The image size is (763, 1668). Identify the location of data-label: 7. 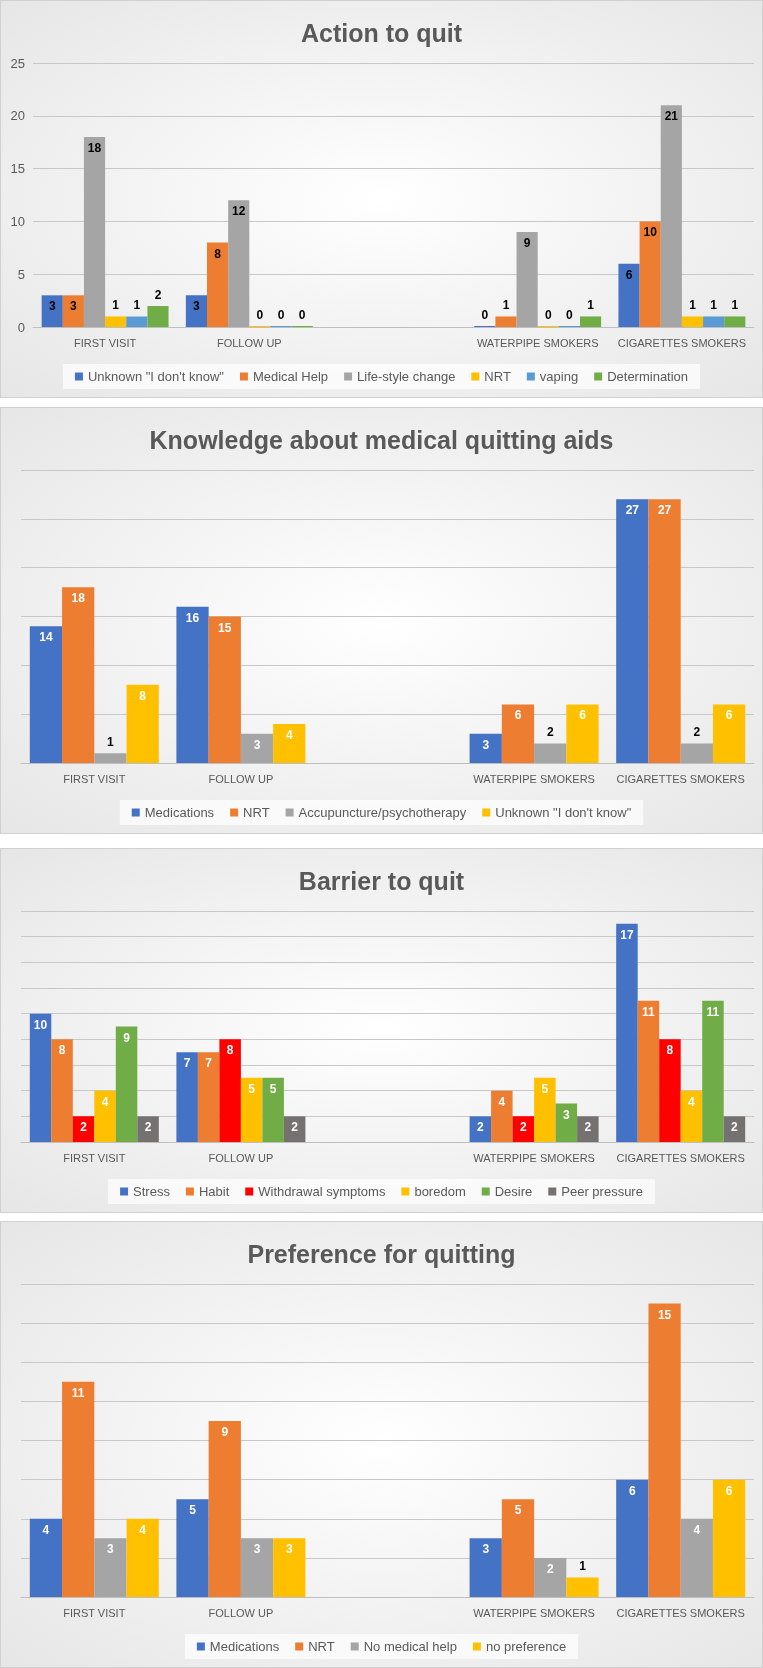
(209, 1063).